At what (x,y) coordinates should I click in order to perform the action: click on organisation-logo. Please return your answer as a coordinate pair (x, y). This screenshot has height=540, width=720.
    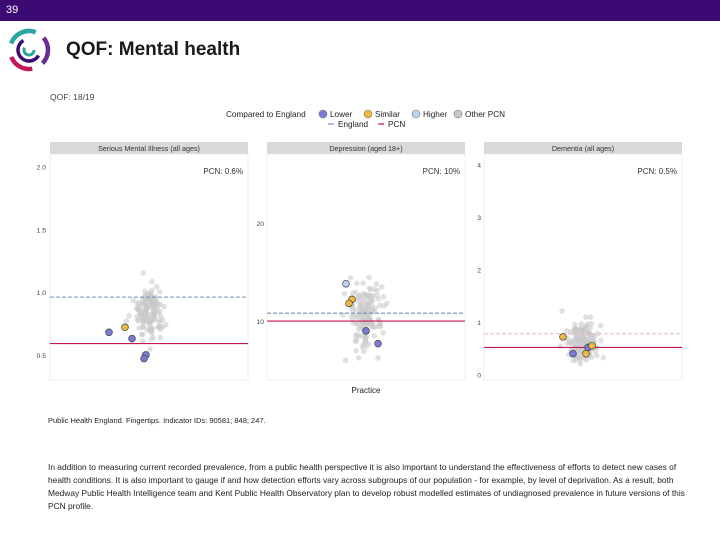
    Looking at the image, I should click on (29, 50).